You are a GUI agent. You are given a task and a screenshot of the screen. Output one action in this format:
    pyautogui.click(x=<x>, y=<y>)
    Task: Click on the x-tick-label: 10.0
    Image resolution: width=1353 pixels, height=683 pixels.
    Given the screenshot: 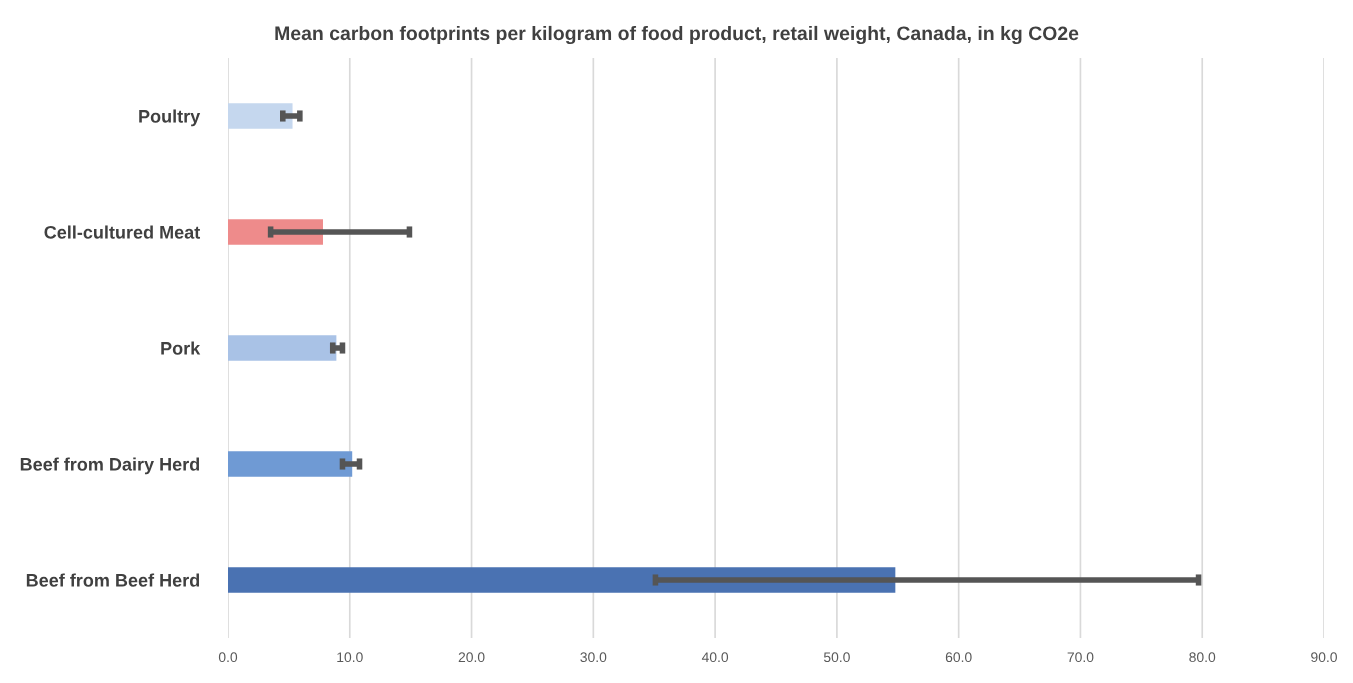 What is the action you would take?
    pyautogui.click(x=350, y=657)
    